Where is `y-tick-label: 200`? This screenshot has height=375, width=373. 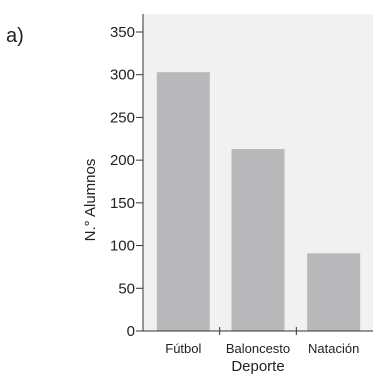
y-tick-label: 200 is located at coordinates (122, 160).